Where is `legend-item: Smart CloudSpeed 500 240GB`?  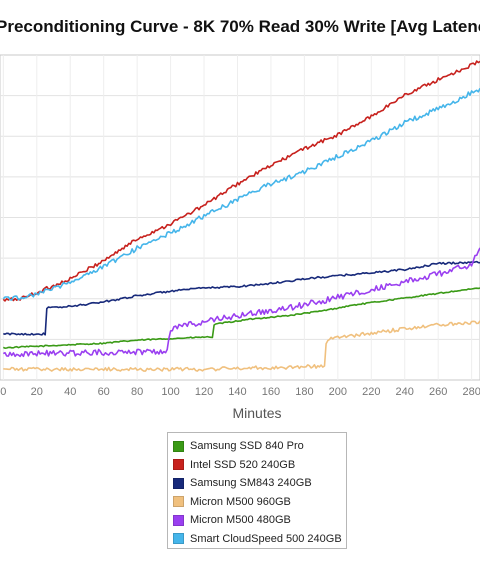 legend-item: Smart CloudSpeed 500 240GB is located at coordinates (259, 539).